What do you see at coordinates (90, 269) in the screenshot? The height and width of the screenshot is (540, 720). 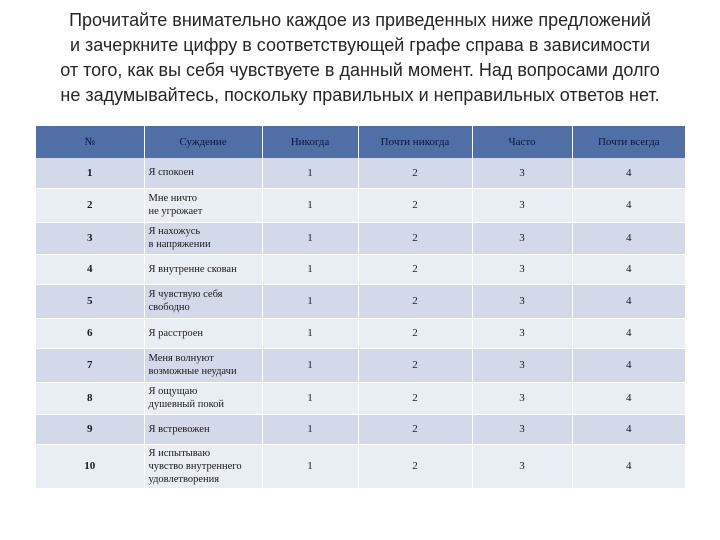 I see `row-number: 4` at bounding box center [90, 269].